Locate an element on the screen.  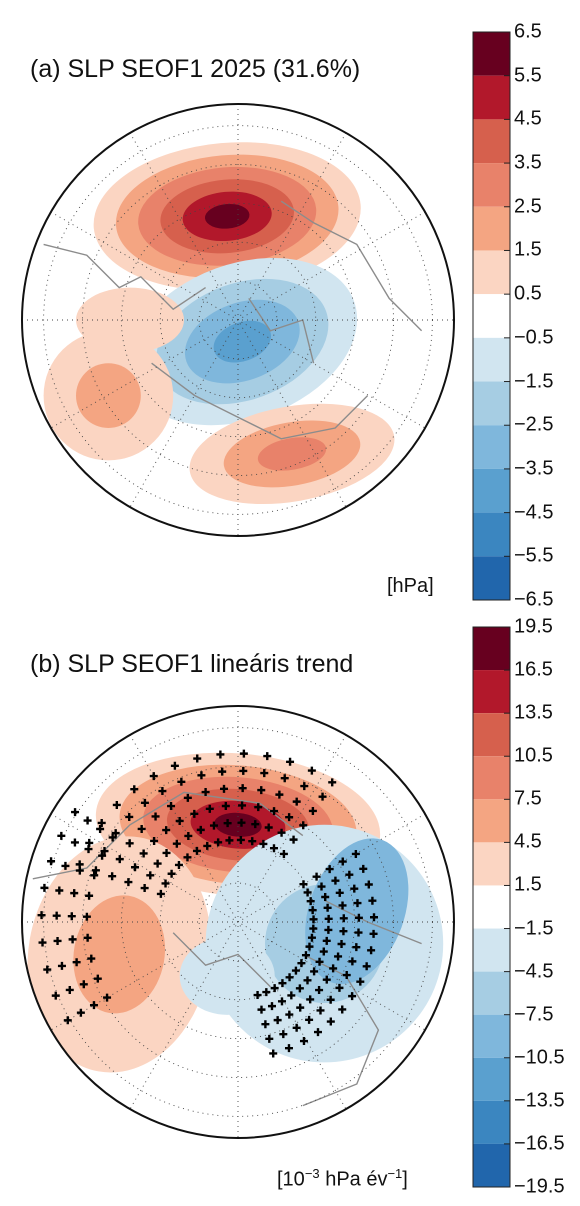
colorbar-a-tick-label: −1.5 is located at coordinates (534, 381).